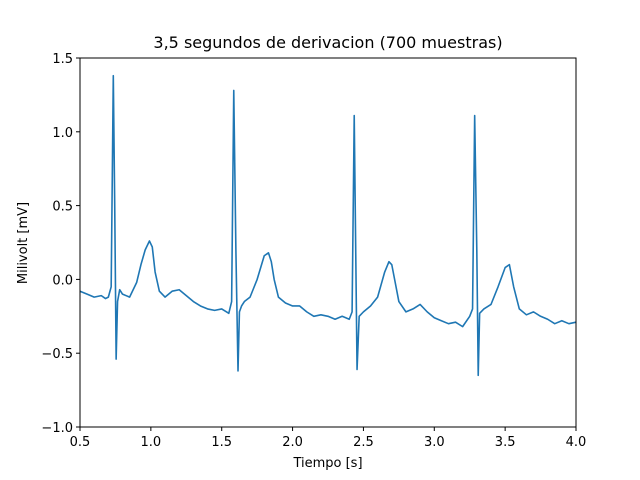 The image size is (640, 480). What do you see at coordinates (62, 59) in the screenshot?
I see `y-tick-label: 1.5` at bounding box center [62, 59].